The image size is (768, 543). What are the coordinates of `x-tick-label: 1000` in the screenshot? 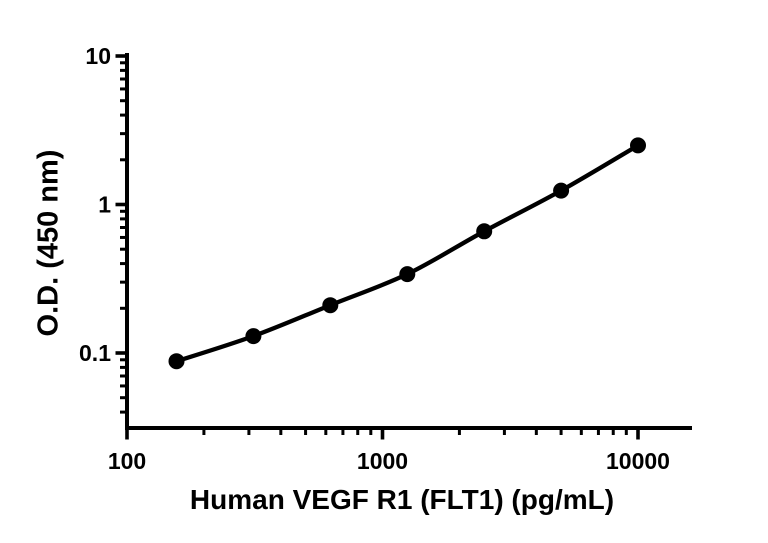 It's located at (382, 461).